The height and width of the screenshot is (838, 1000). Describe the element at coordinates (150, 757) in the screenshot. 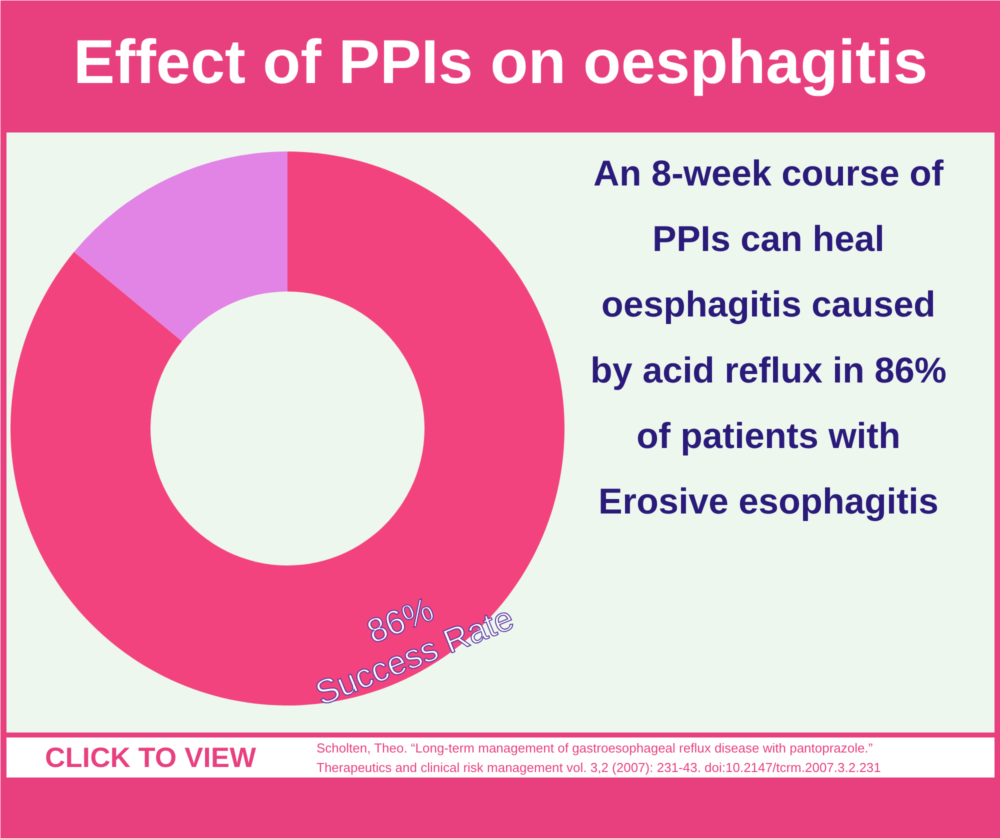

I see `text: CLICK TO VIEW` at that location.